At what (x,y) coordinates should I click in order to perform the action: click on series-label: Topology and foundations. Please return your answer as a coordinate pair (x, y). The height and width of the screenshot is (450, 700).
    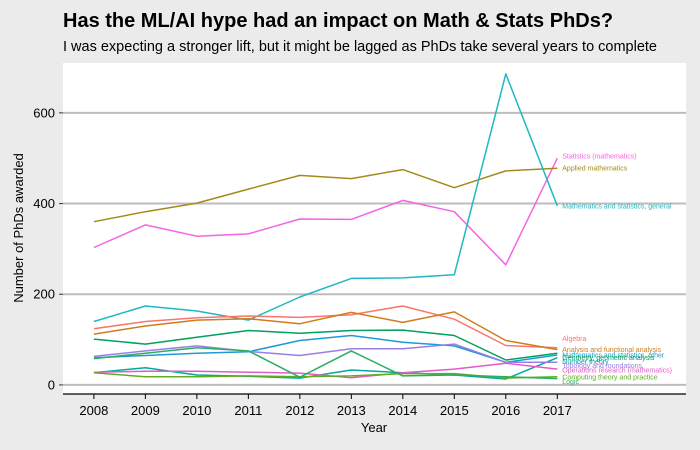
    Looking at the image, I should click on (602, 366).